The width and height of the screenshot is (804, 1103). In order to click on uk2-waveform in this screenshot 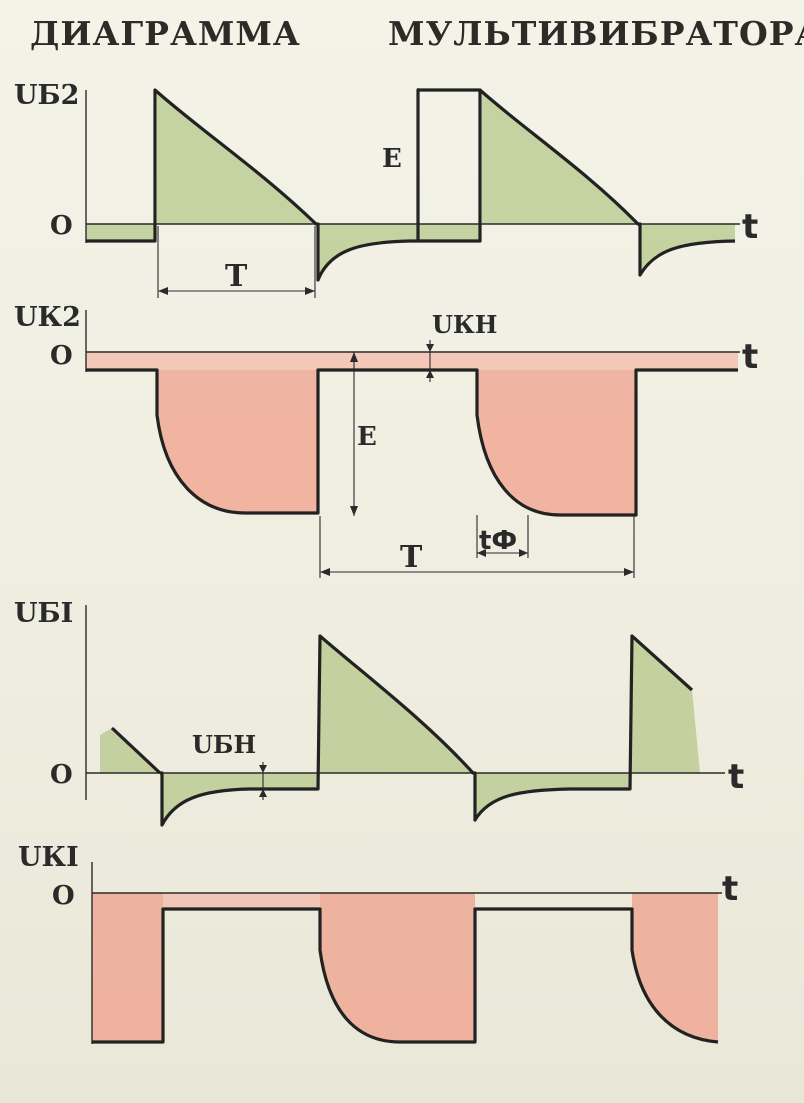, I will do `click(412, 442)`.